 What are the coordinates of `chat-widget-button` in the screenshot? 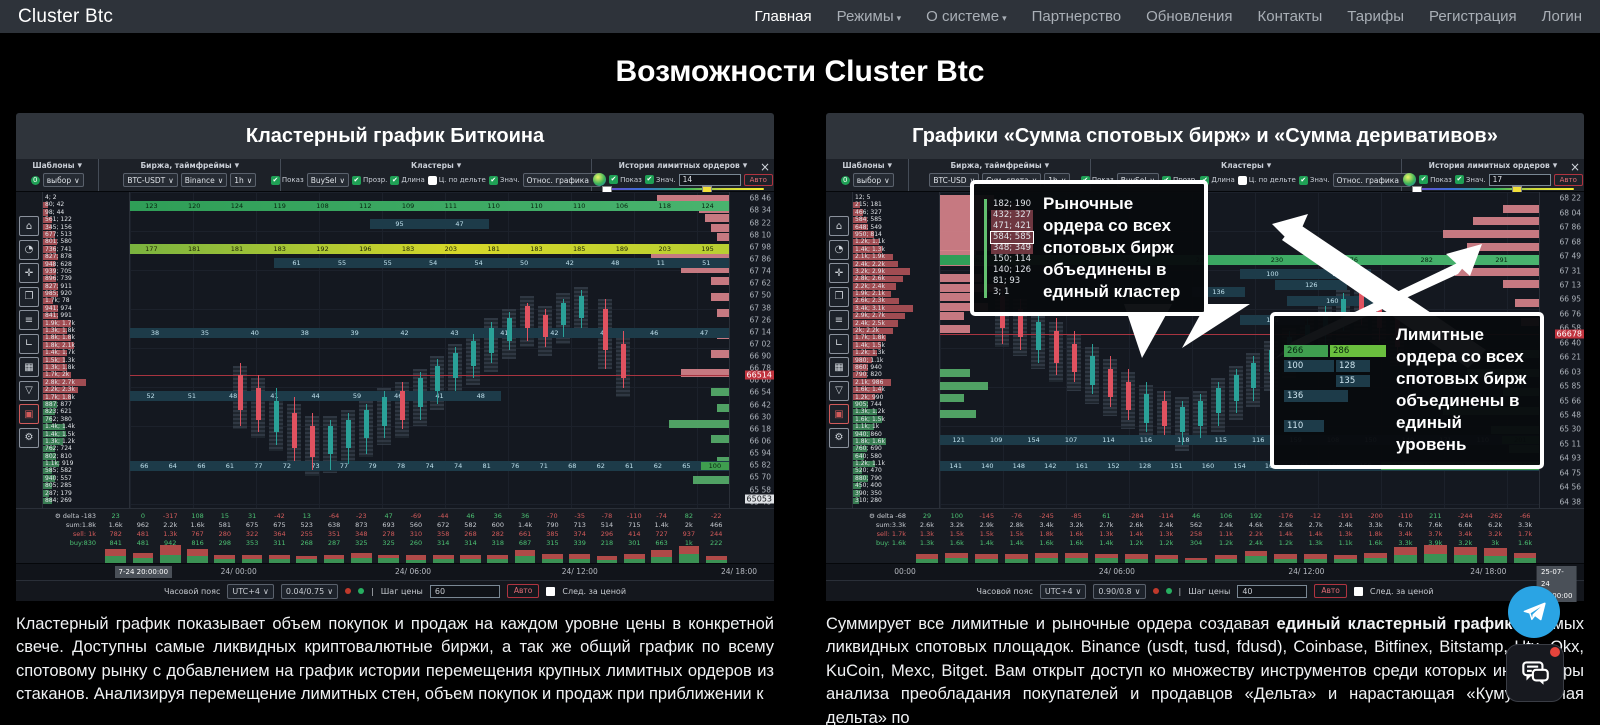 It's located at (1535, 673).